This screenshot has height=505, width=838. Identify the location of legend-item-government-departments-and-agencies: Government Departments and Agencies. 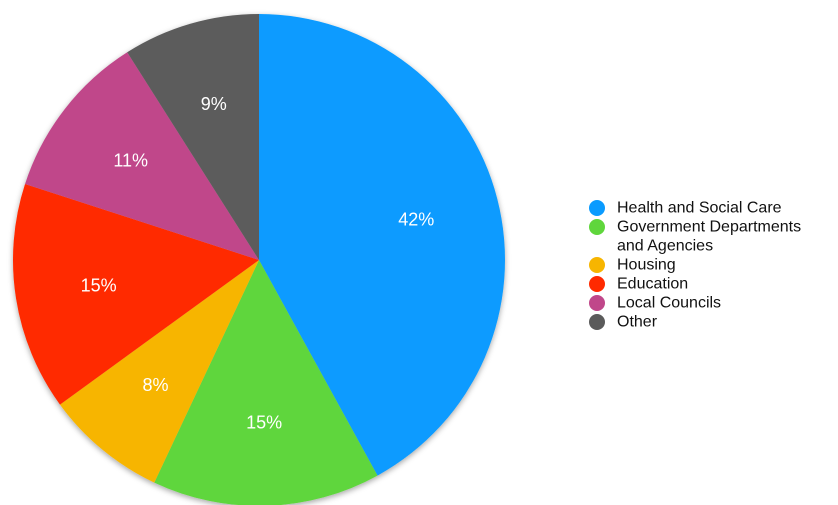
(695, 237).